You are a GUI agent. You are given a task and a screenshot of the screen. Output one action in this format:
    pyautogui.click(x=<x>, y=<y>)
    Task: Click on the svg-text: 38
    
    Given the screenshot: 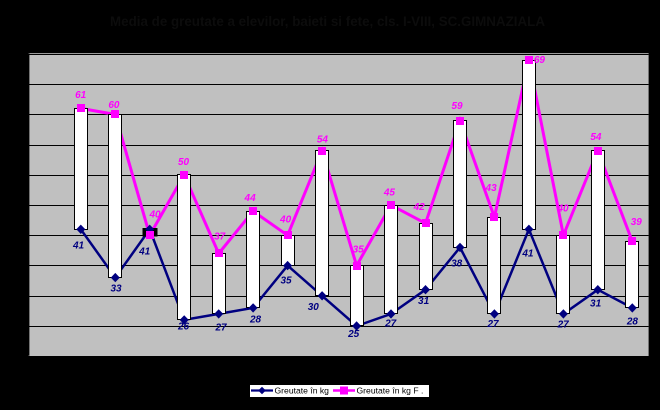 What is the action you would take?
    pyautogui.click(x=457, y=264)
    